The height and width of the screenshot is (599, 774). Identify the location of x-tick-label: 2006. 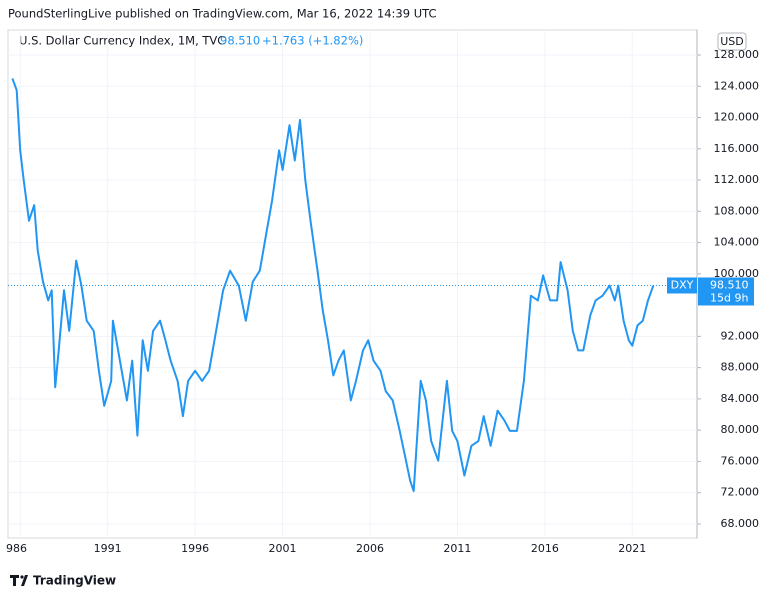
(370, 548).